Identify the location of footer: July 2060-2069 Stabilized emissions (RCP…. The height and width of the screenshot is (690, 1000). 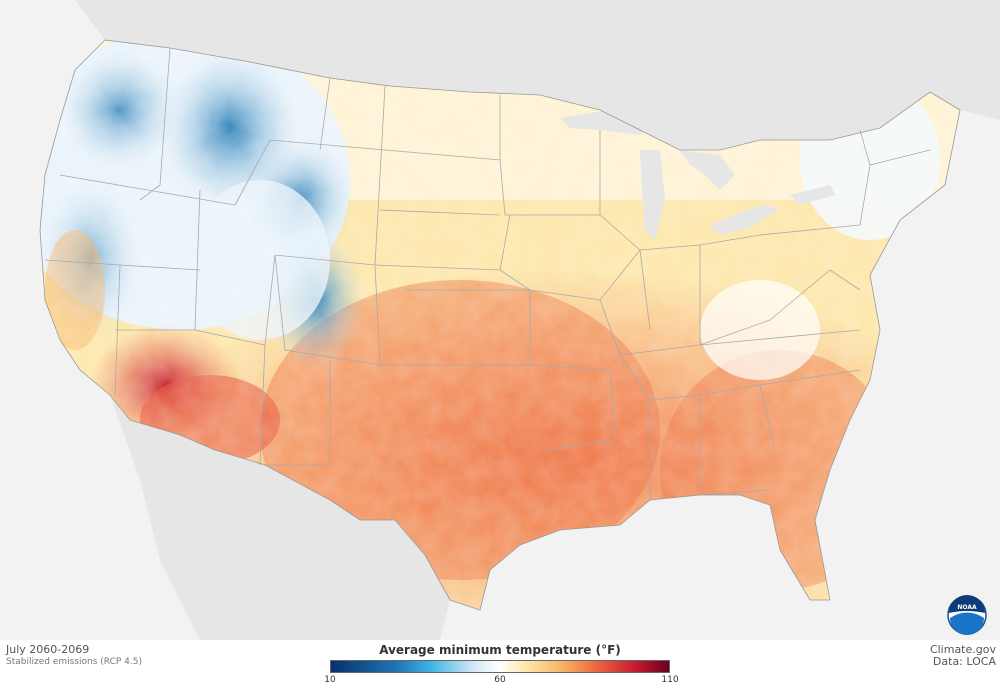
(500, 665).